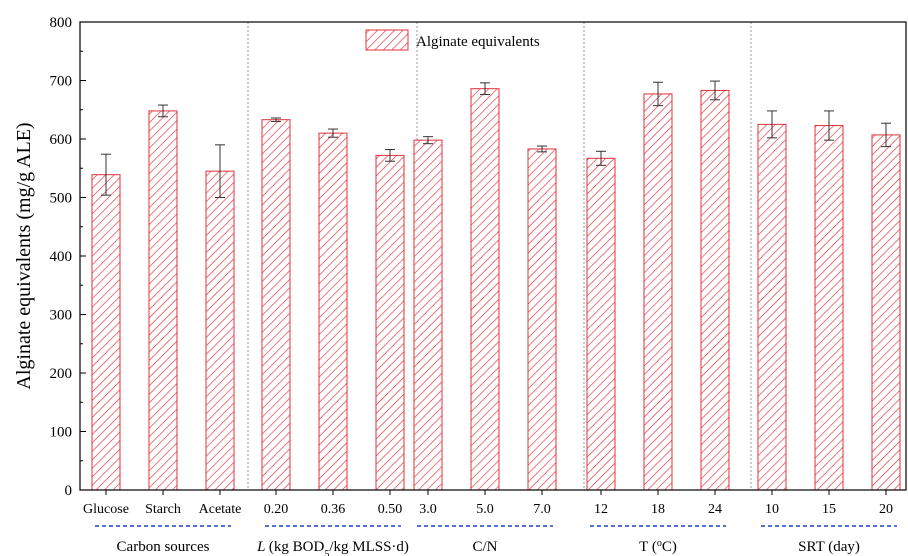 Image resolution: width=908 pixels, height=556 pixels. I want to click on y-tick-label: 400, so click(61, 257).